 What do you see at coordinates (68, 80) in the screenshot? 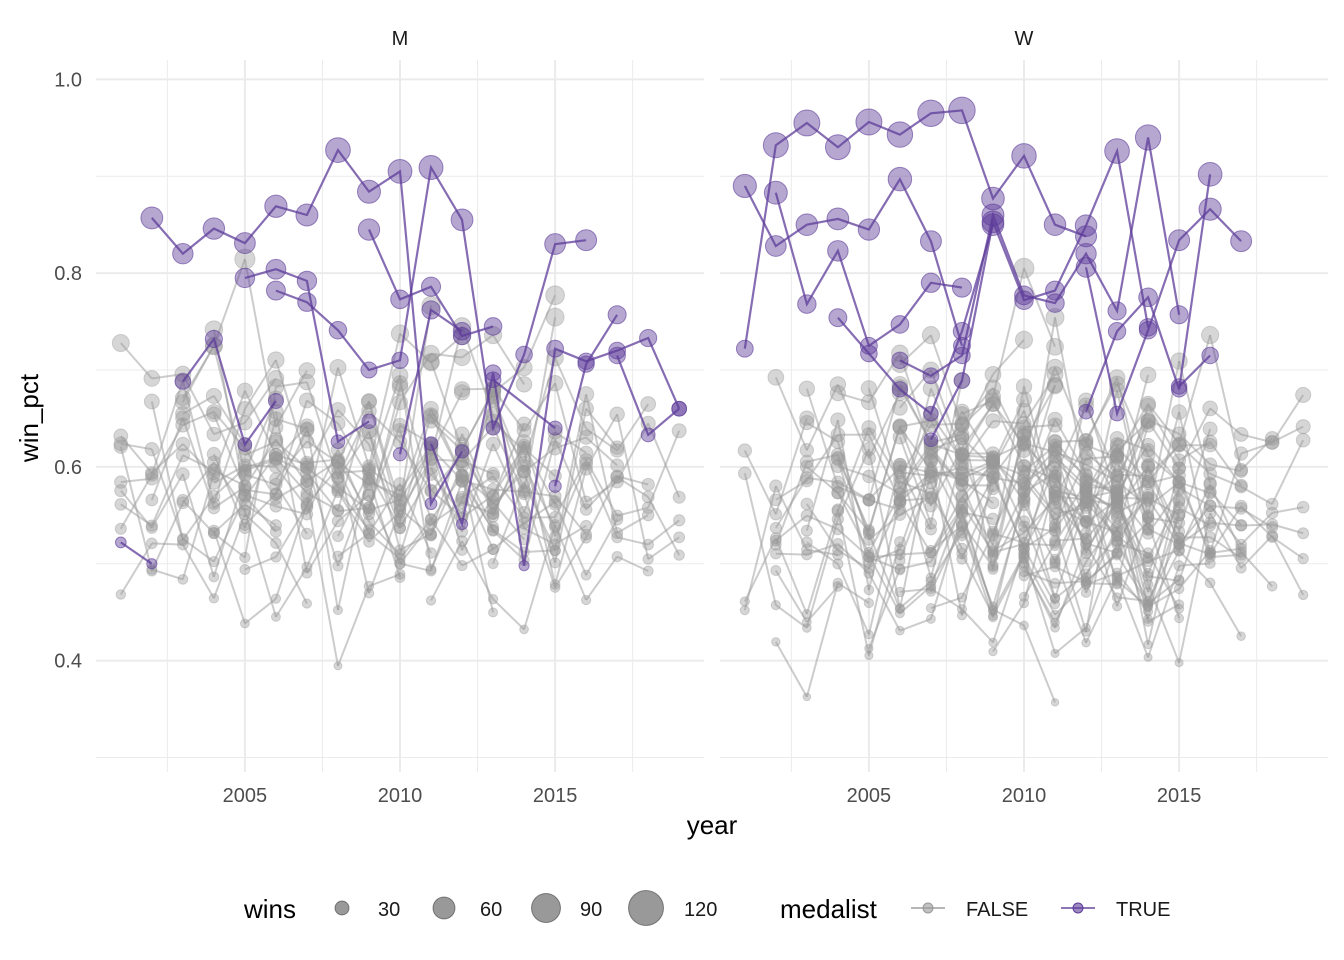
I see `y-tick-label: 1.0` at bounding box center [68, 80].